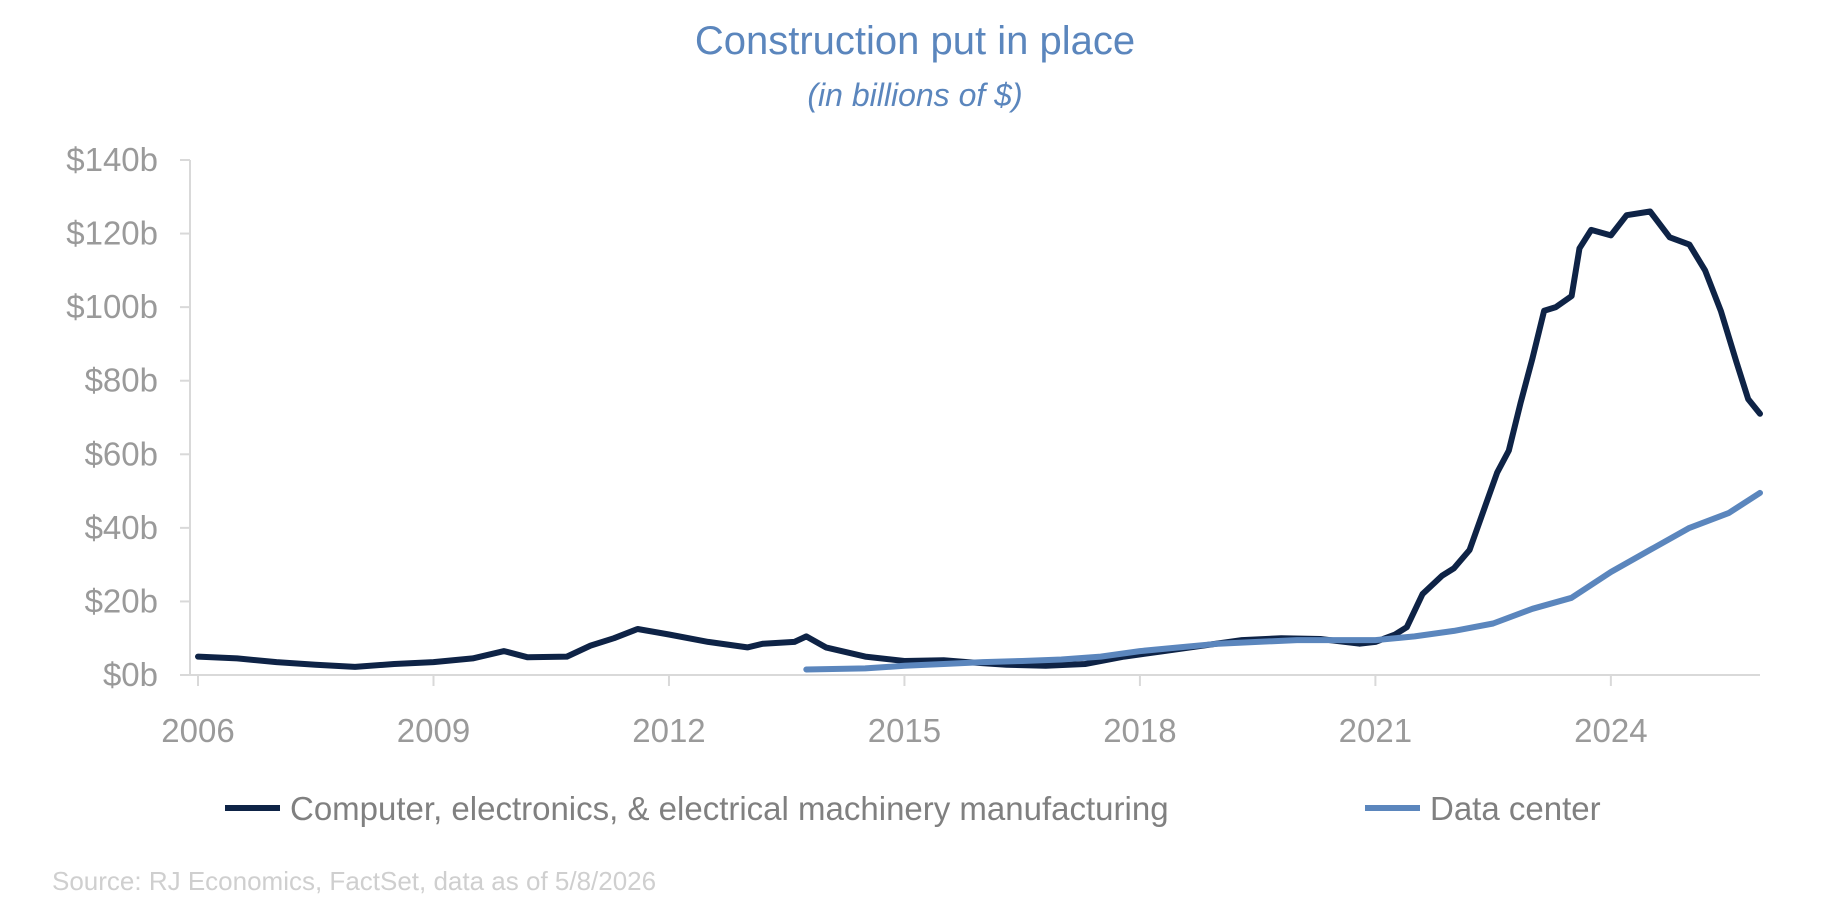 This screenshot has width=1828, height=916. What do you see at coordinates (433, 730) in the screenshot?
I see `x-tick-label: 2009` at bounding box center [433, 730].